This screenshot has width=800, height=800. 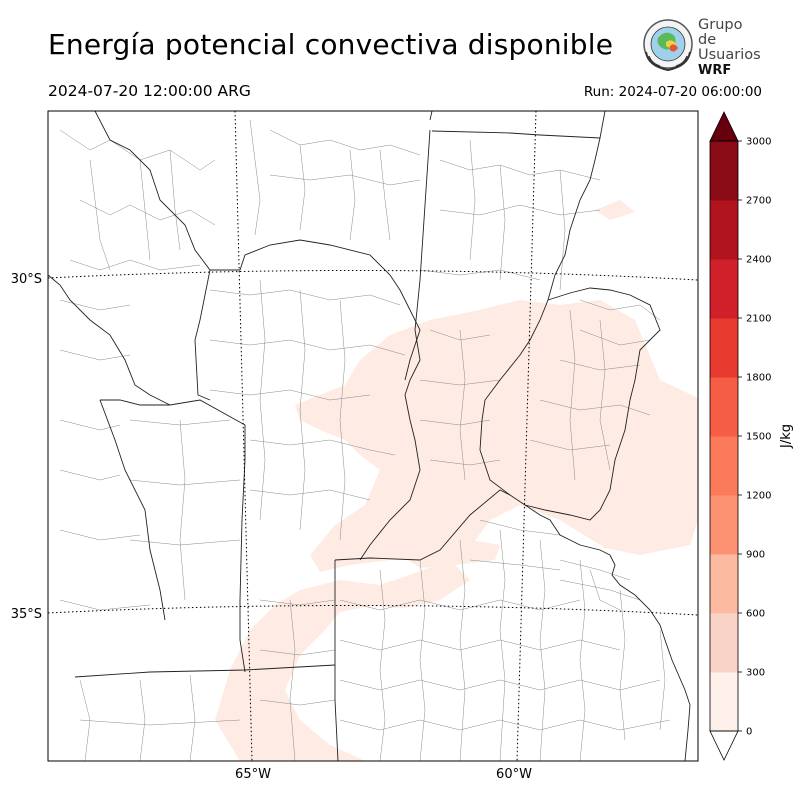 I want to click on run-time: Run: 2024-07-20 06:00:00, so click(x=672, y=92).